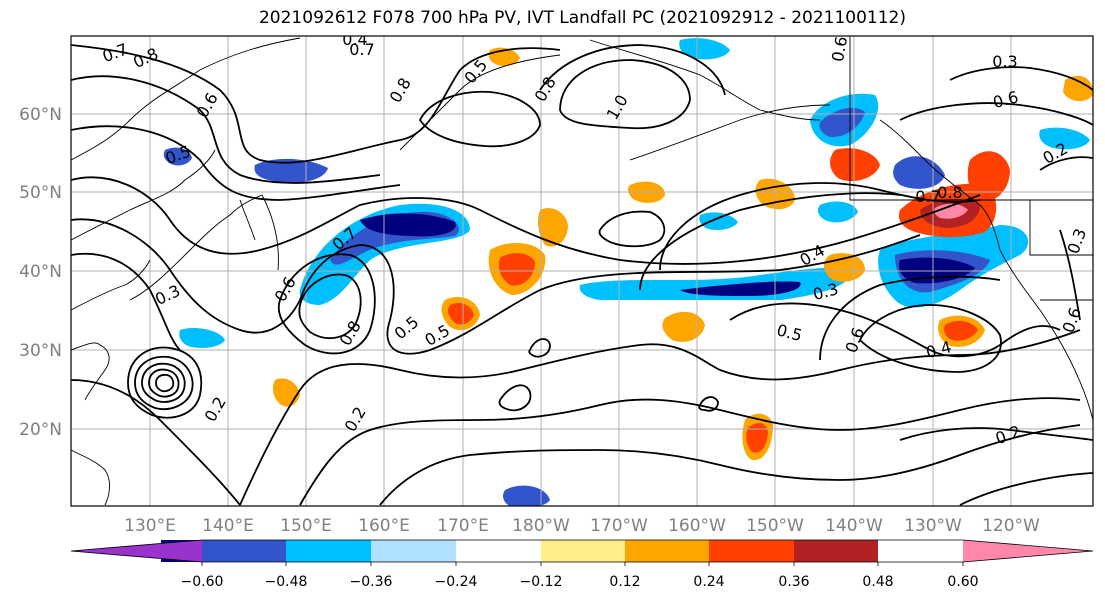 This screenshot has width=1105, height=601. What do you see at coordinates (624, 582) in the screenshot?
I see `colorbar-tick-label: 0.12` at bounding box center [624, 582].